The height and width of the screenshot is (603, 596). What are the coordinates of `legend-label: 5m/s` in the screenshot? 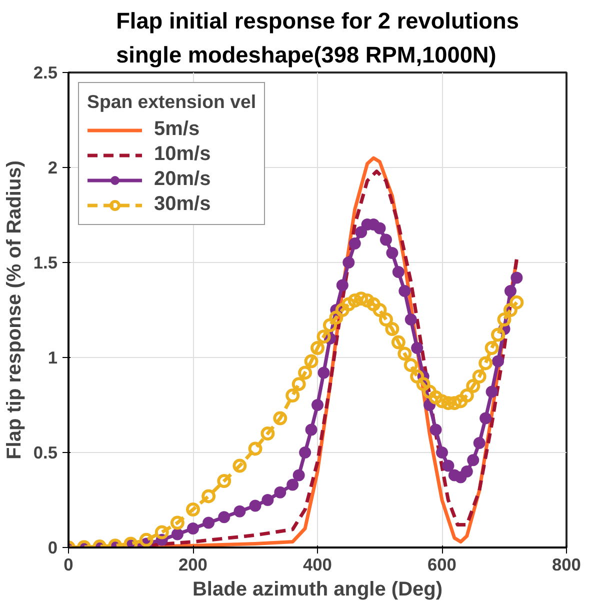 It's located at (177, 129).